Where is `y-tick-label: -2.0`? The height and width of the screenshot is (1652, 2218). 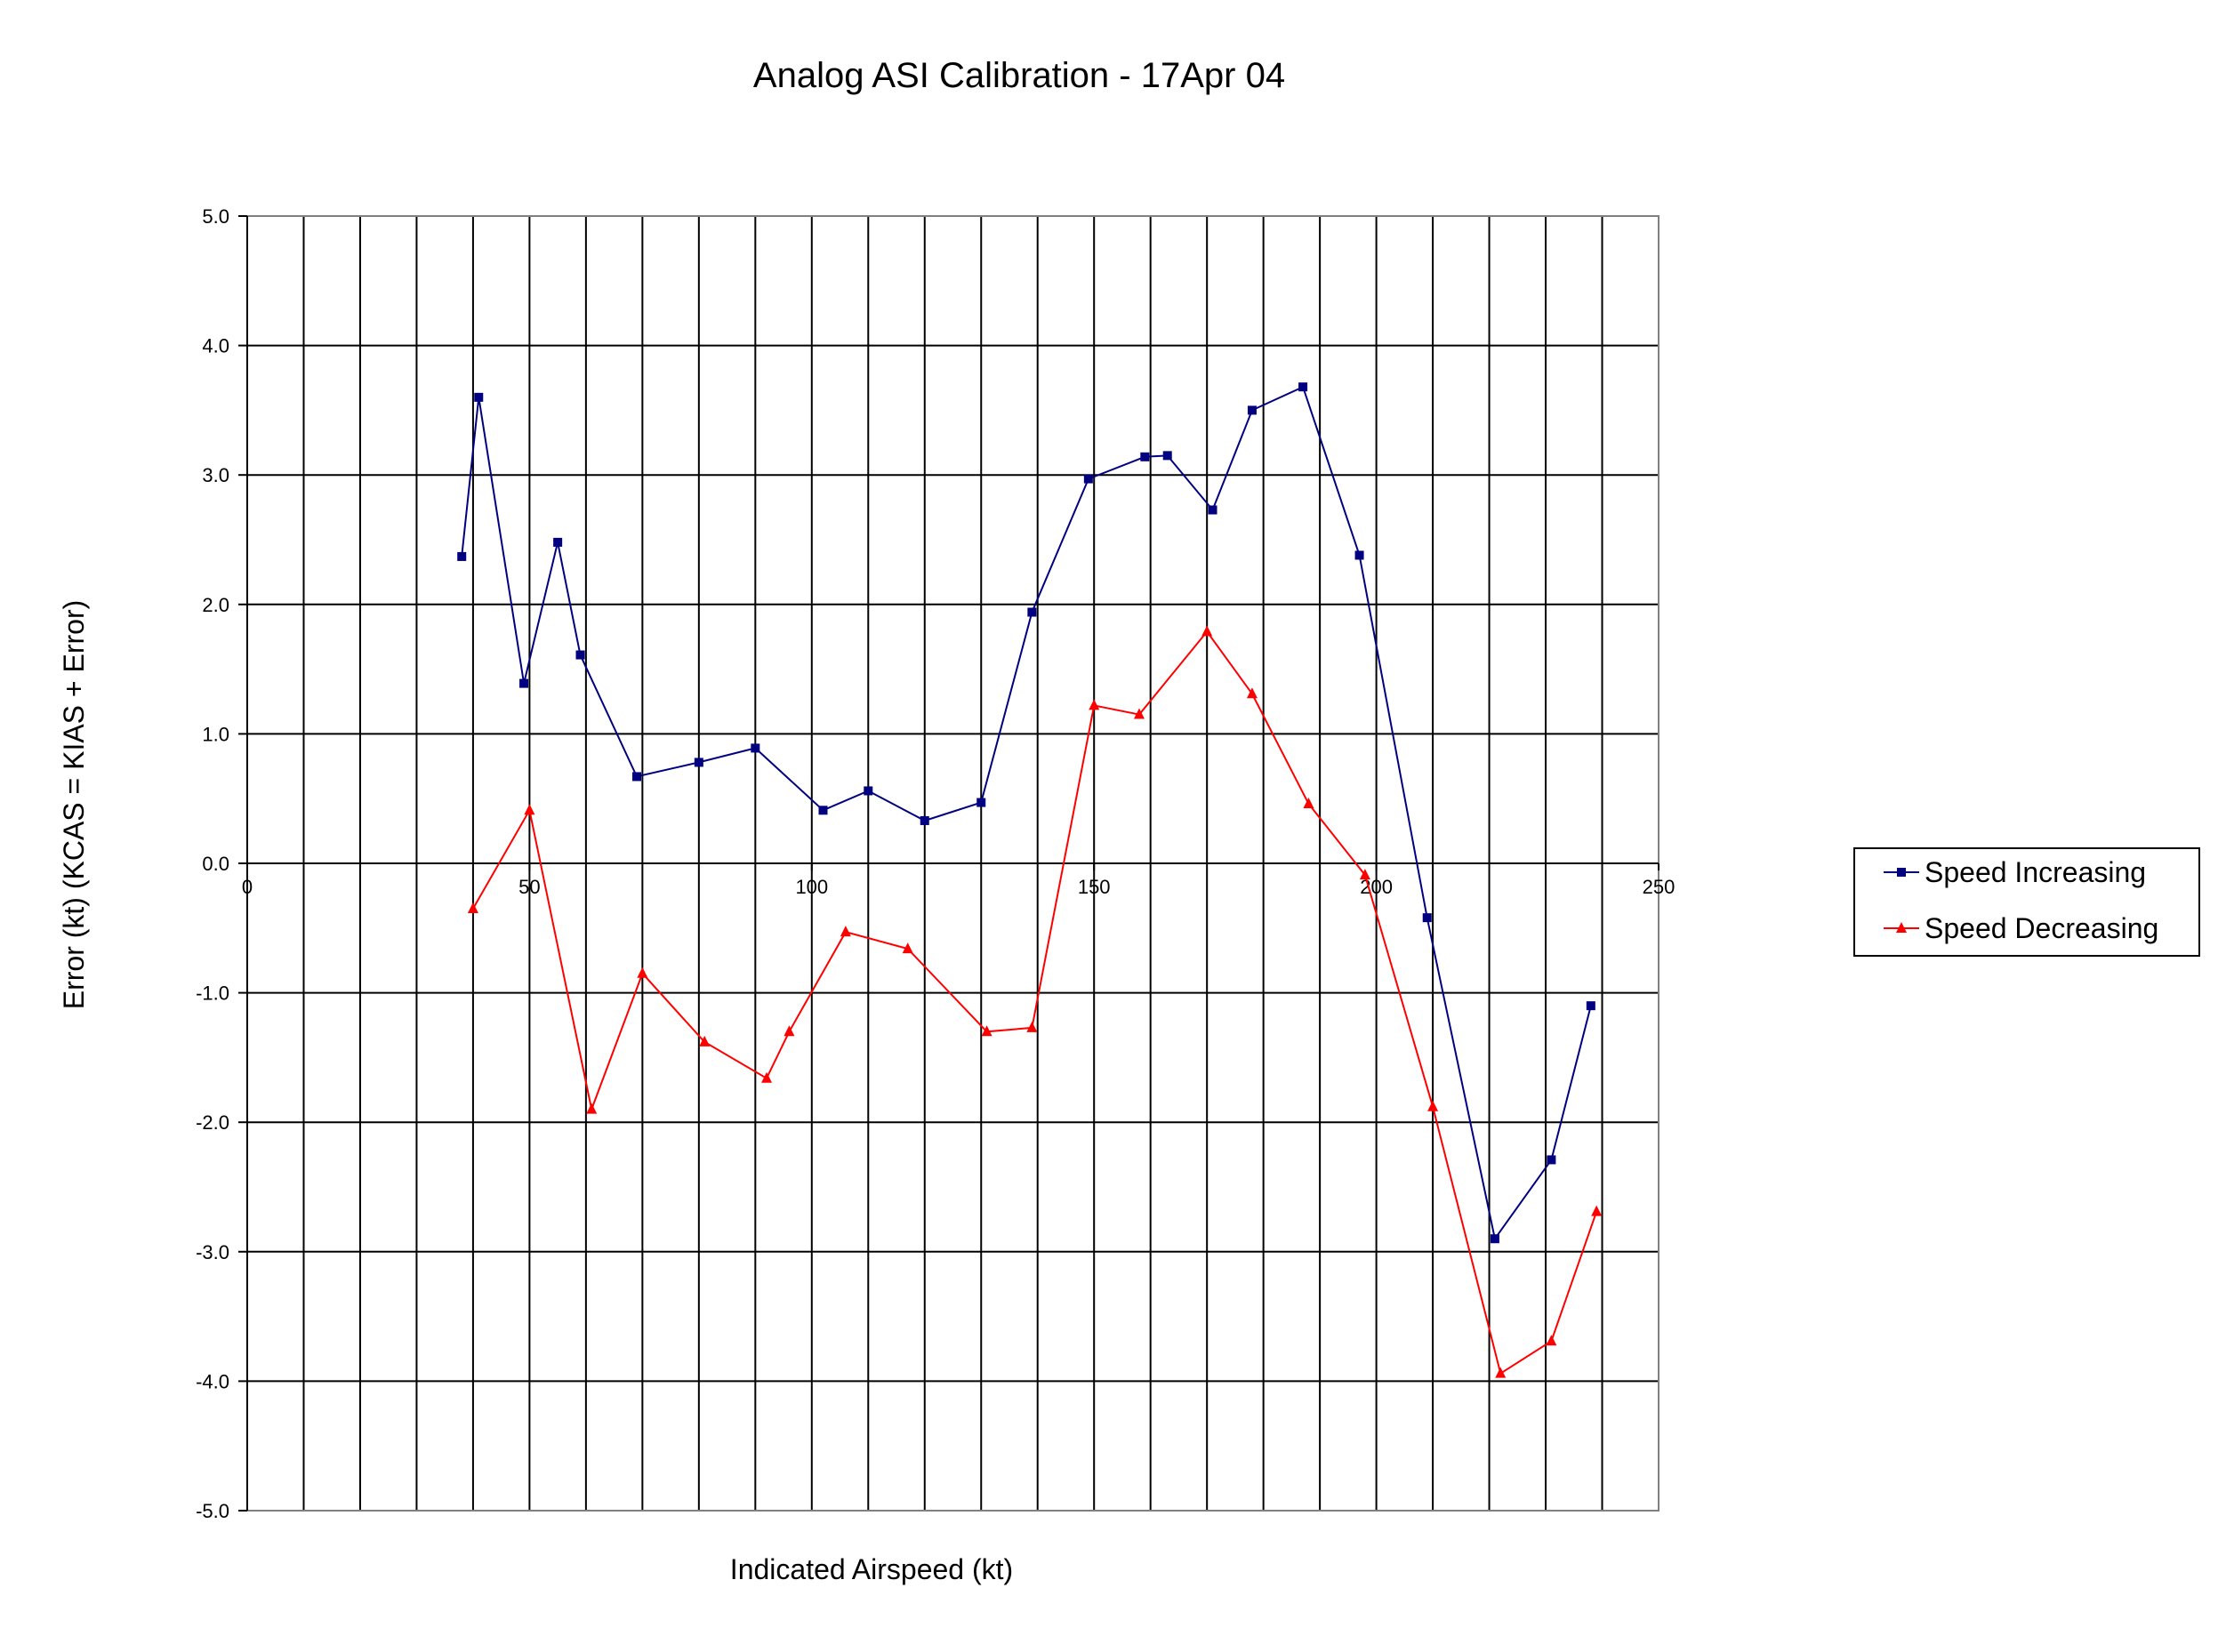 y-tick-label: -2.0 is located at coordinates (213, 1123).